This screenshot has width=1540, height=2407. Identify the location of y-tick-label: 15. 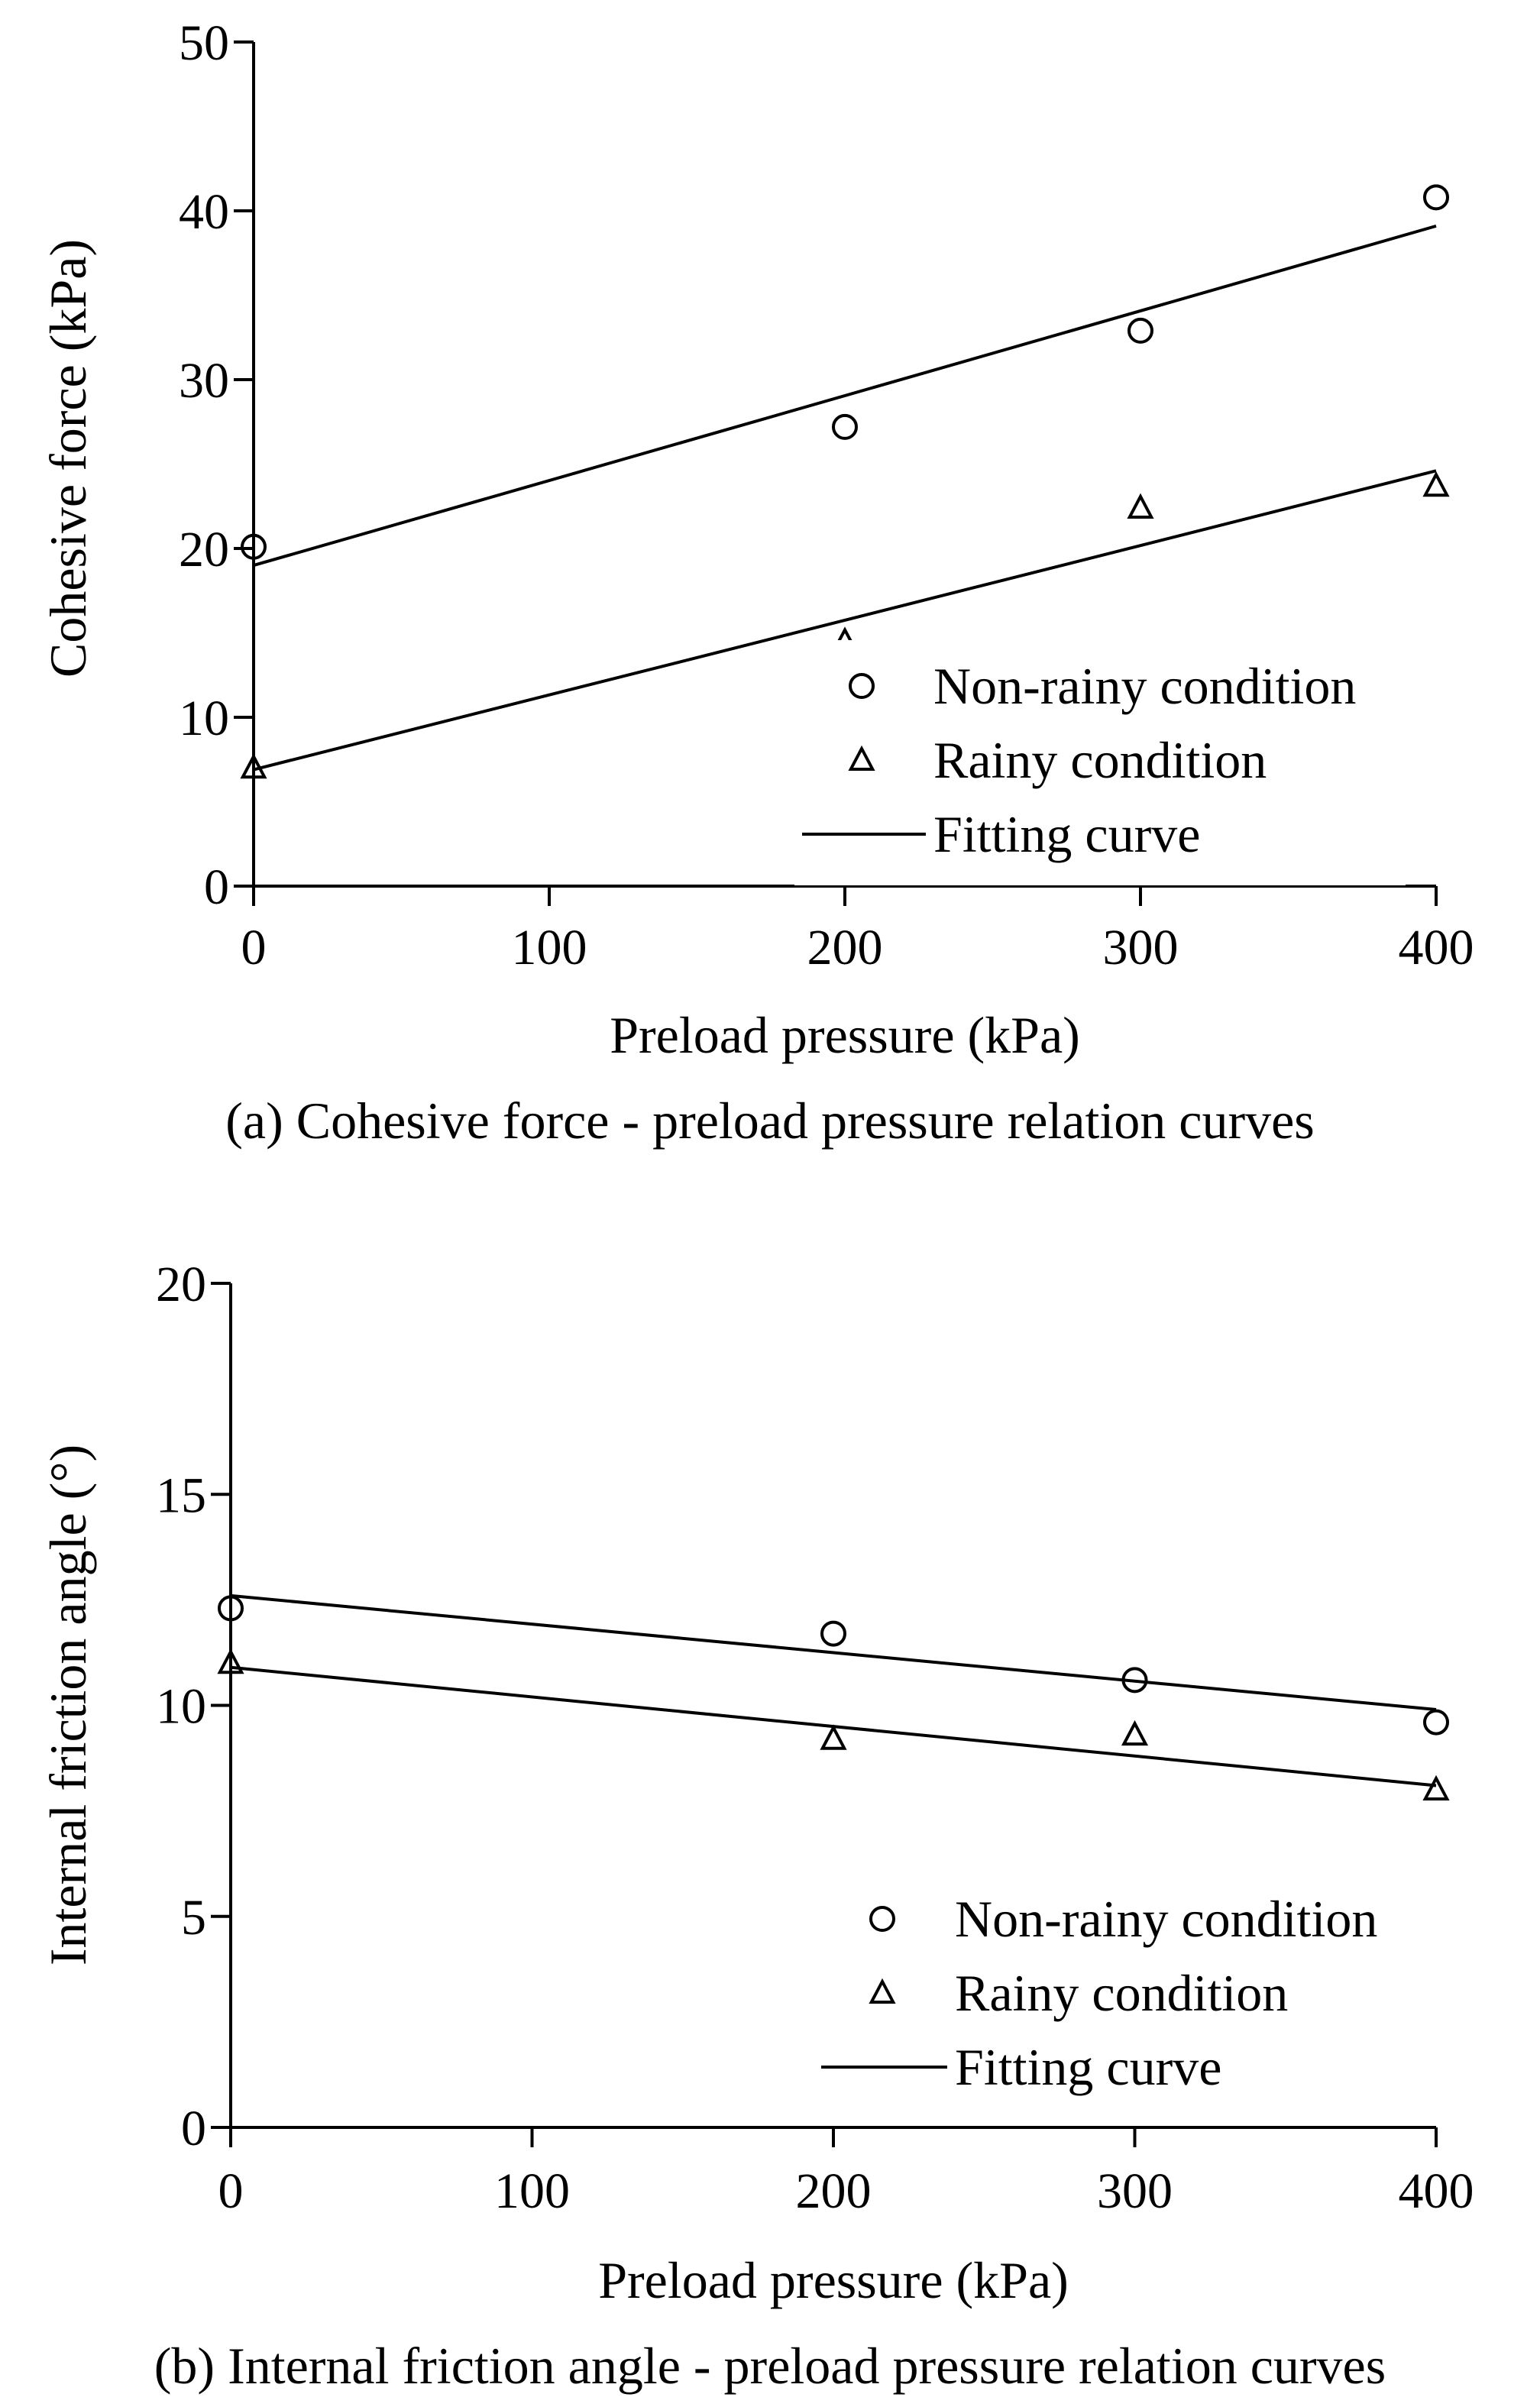
(181, 1495).